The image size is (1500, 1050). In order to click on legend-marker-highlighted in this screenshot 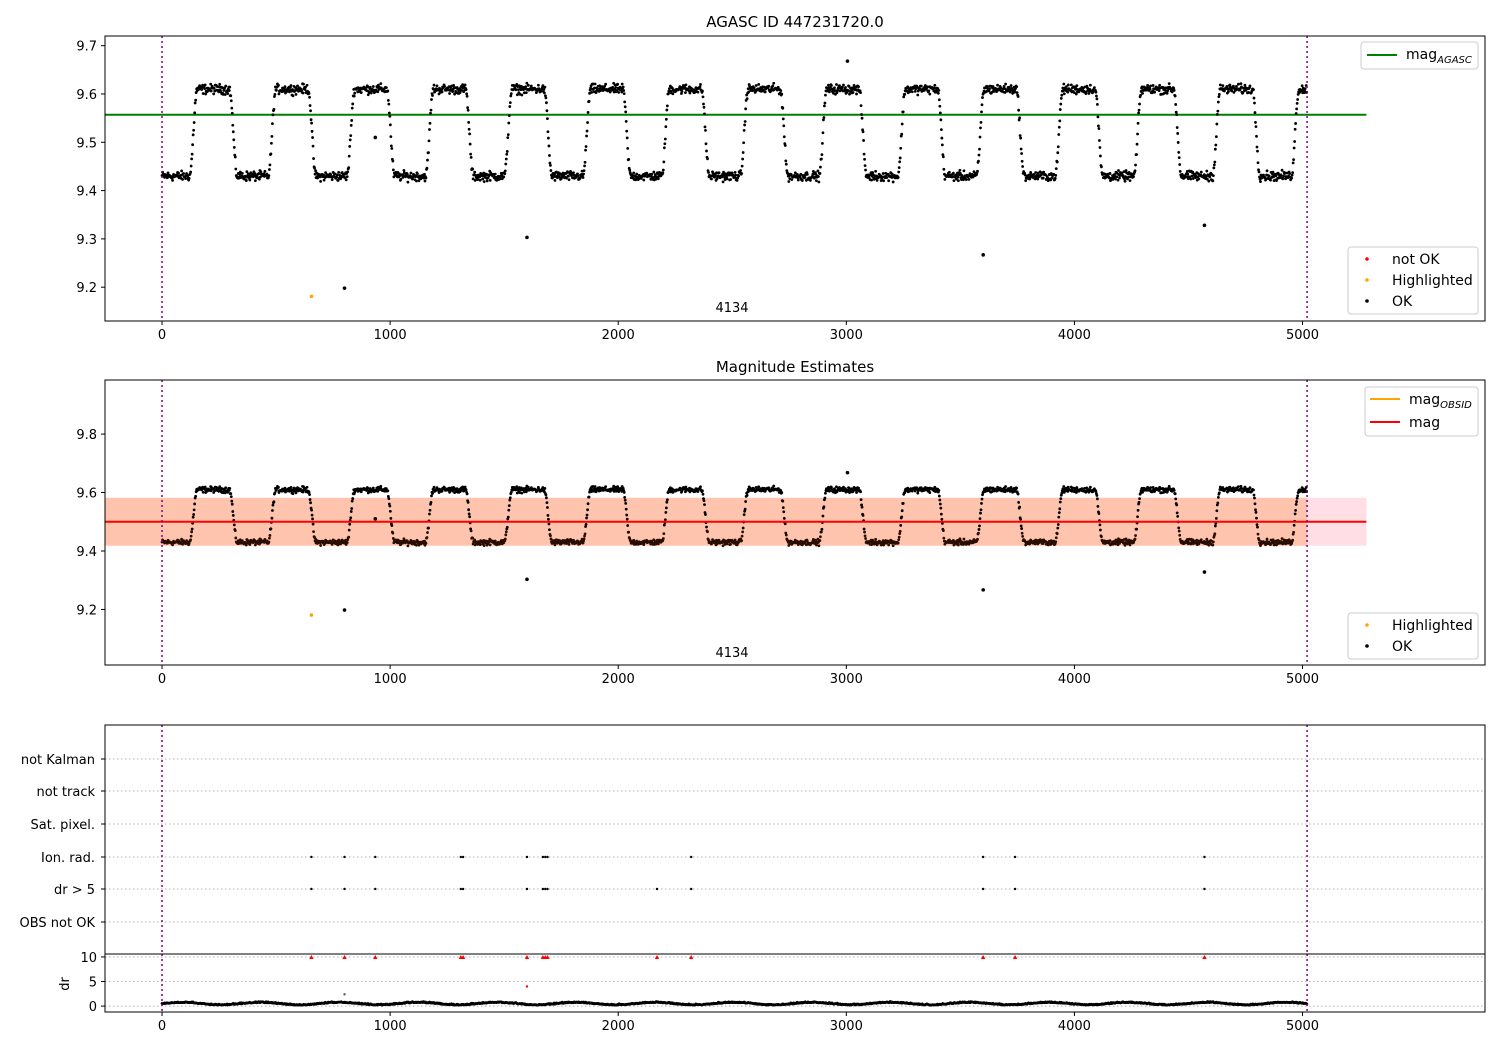, I will do `click(1367, 280)`.